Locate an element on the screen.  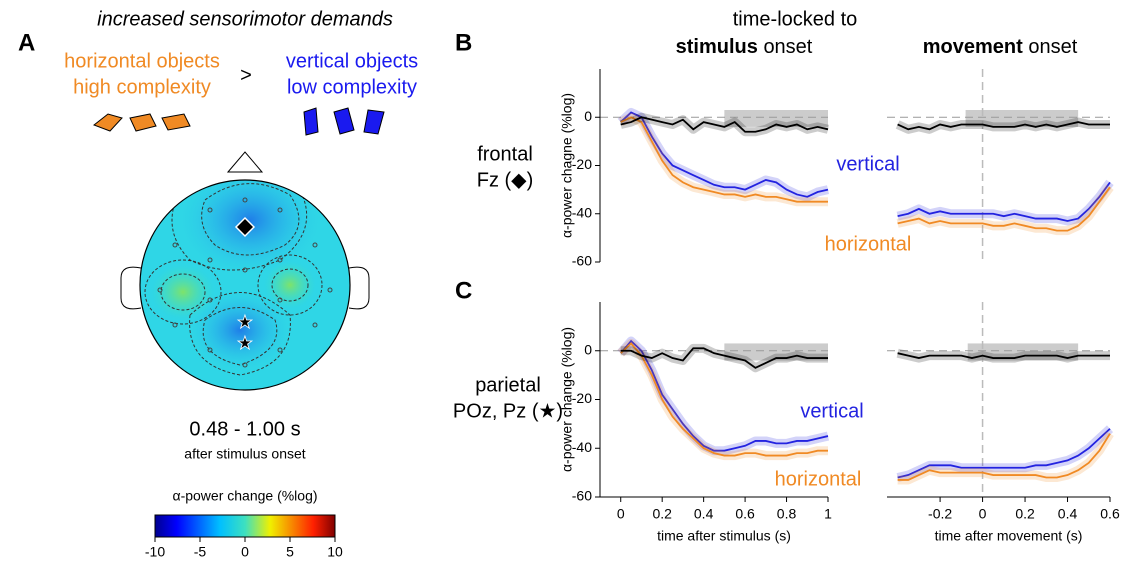
time-window: 0.48 - 1.00 s is located at coordinates (244, 429).